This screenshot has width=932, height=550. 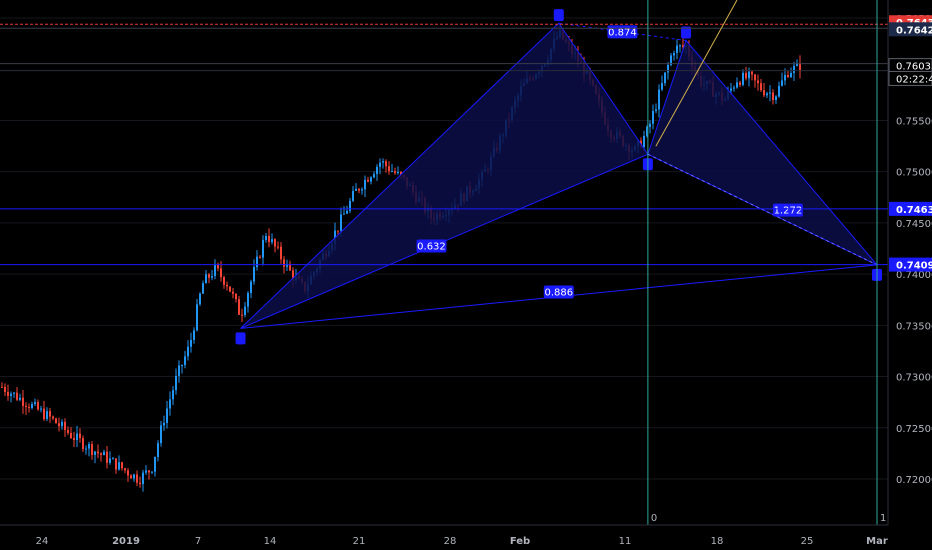 I want to click on bcd-triangle, so click(x=762, y=152).